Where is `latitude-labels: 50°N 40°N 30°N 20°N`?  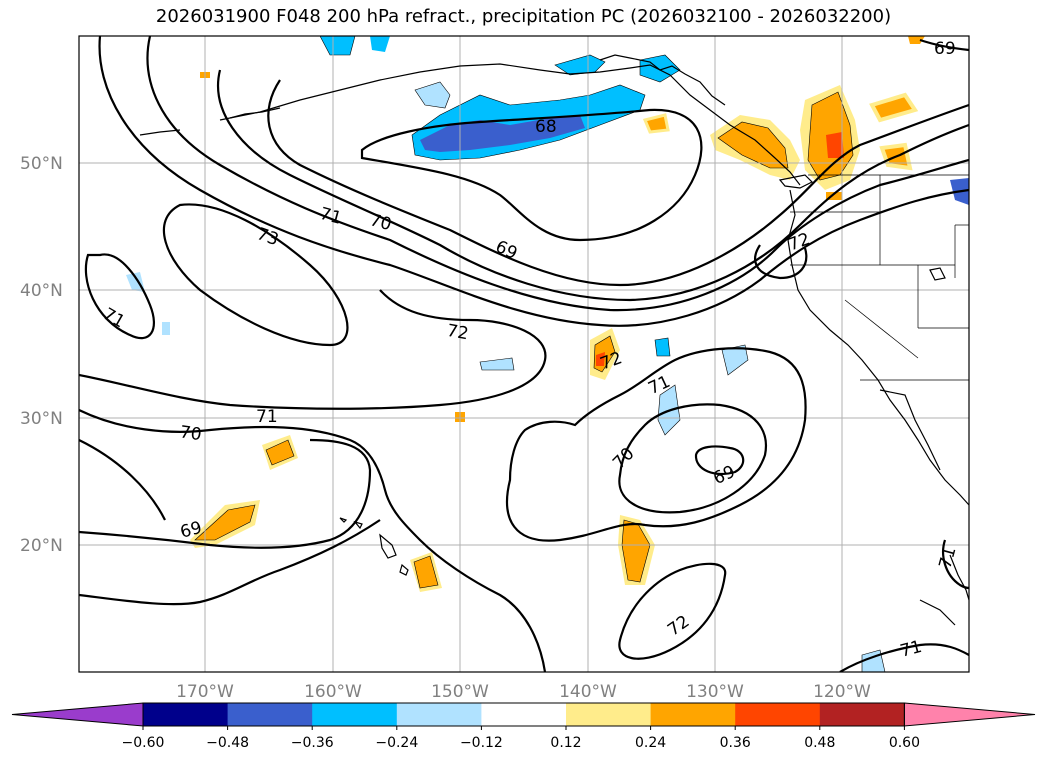
latitude-labels: 50°N 40°N 30°N 20°N is located at coordinates (41, 355).